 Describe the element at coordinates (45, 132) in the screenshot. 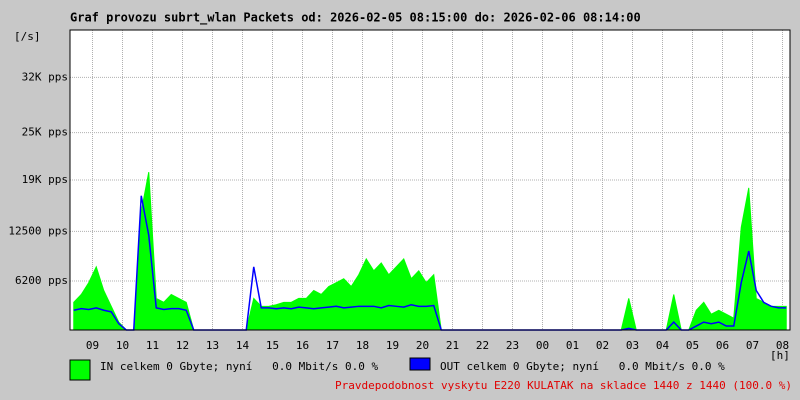

I see `y-tick-label: 25K pps` at that location.